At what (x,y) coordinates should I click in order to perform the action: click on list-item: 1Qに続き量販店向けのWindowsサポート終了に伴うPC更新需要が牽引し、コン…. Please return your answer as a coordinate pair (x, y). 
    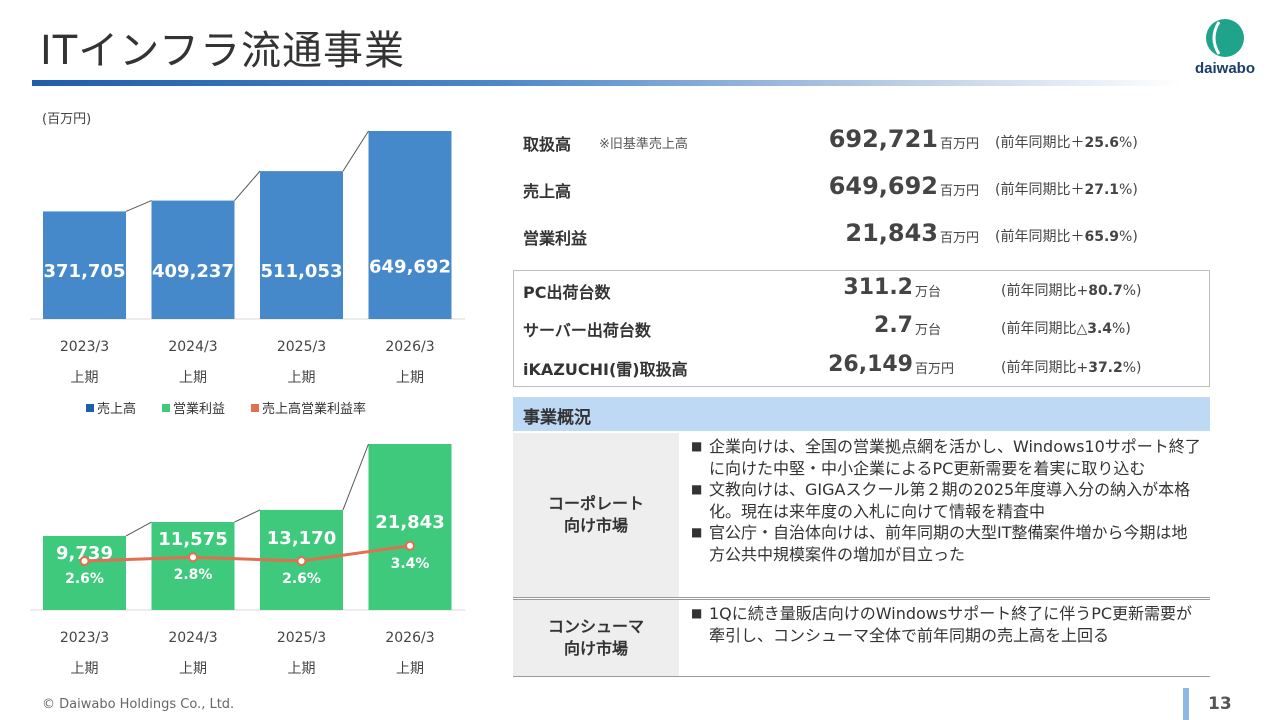
    Looking at the image, I should click on (947, 624).